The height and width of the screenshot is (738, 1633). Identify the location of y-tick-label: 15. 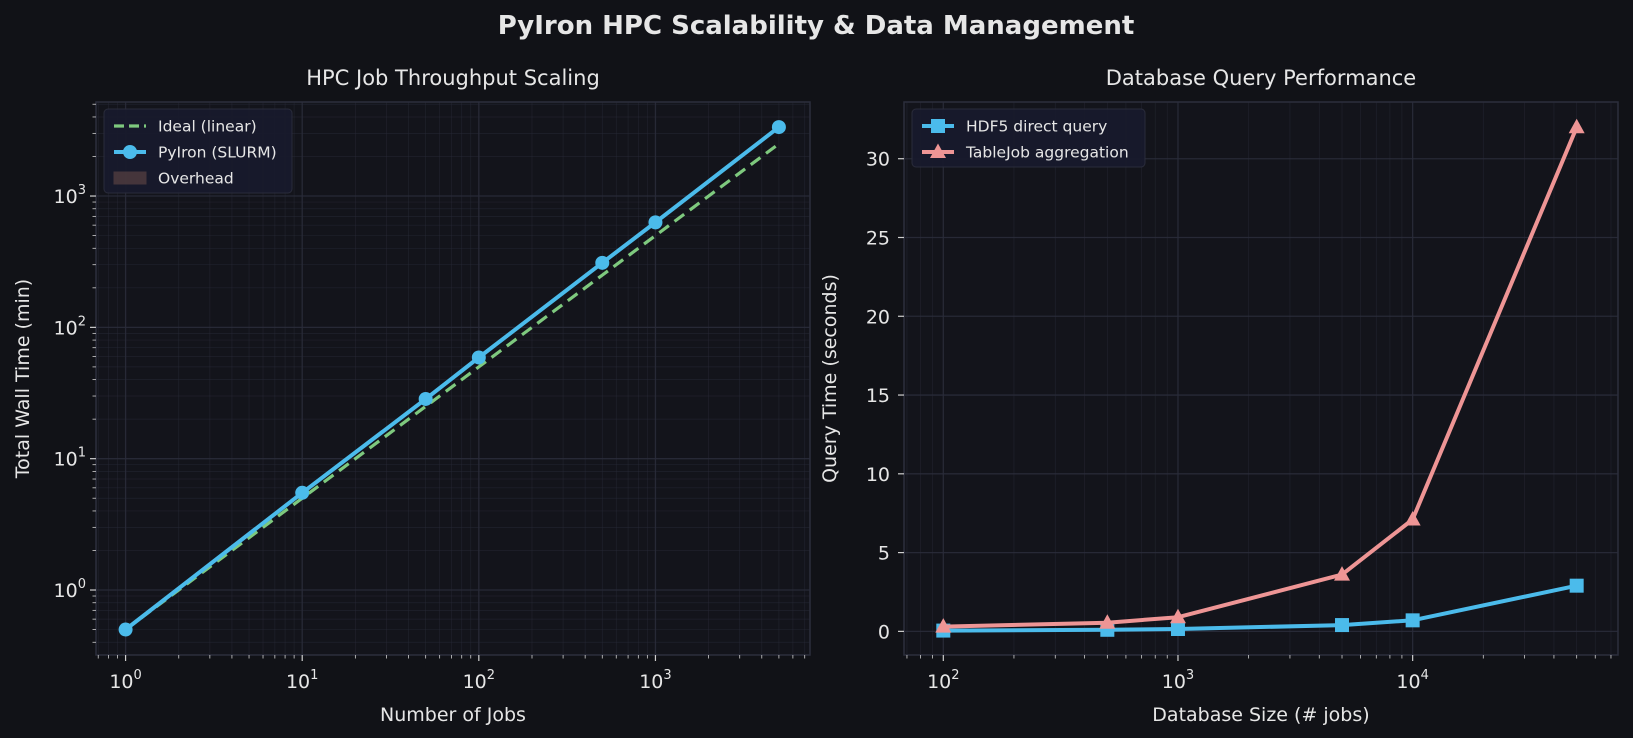
(878, 396).